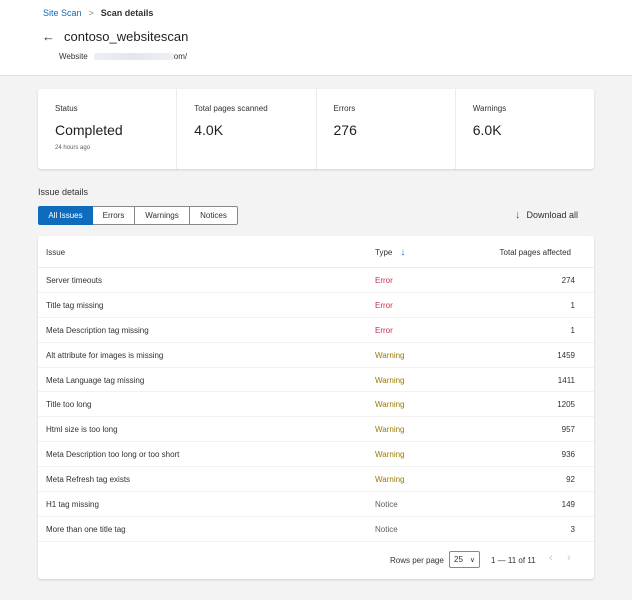 The height and width of the screenshot is (600, 632). I want to click on table-row: Meta Refresh tag exists Warning 92, so click(316, 480).